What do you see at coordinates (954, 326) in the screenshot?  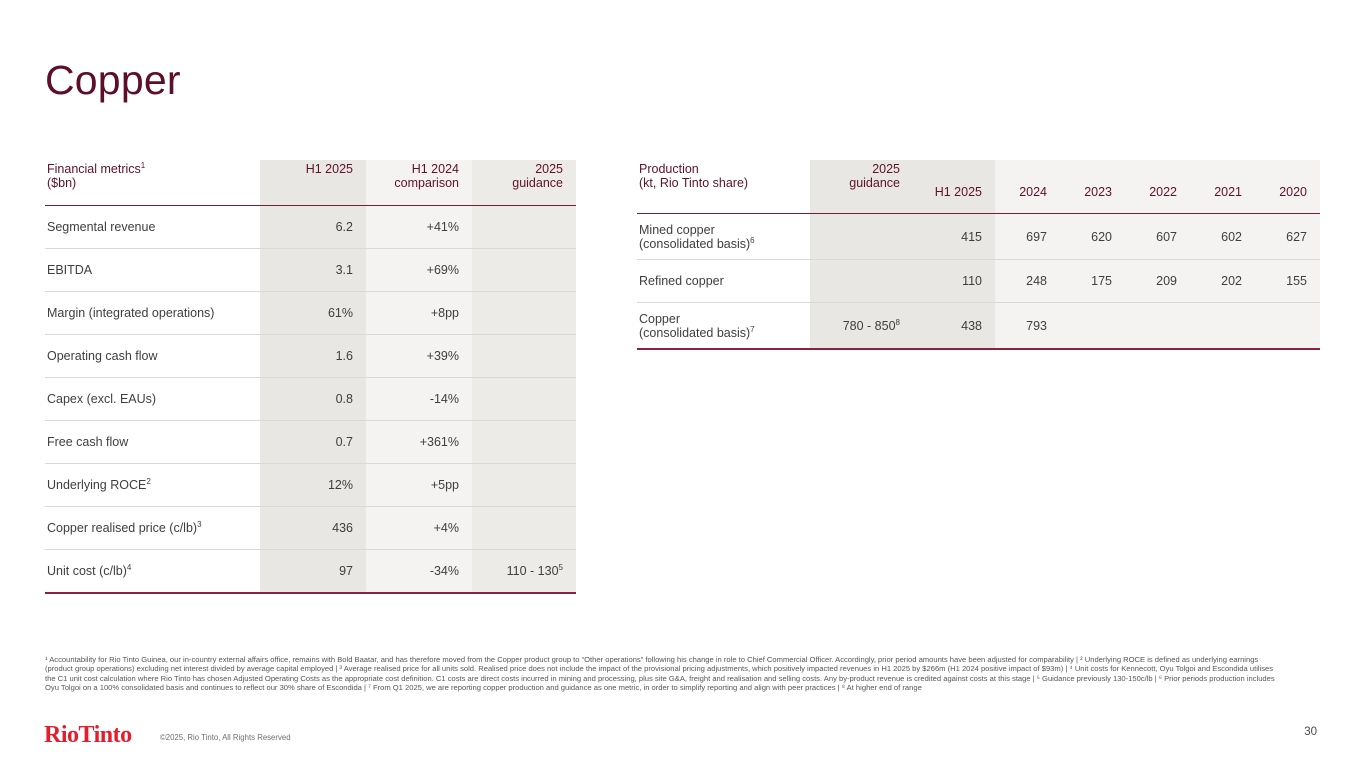 I see `cell-h1-2025: 438` at bounding box center [954, 326].